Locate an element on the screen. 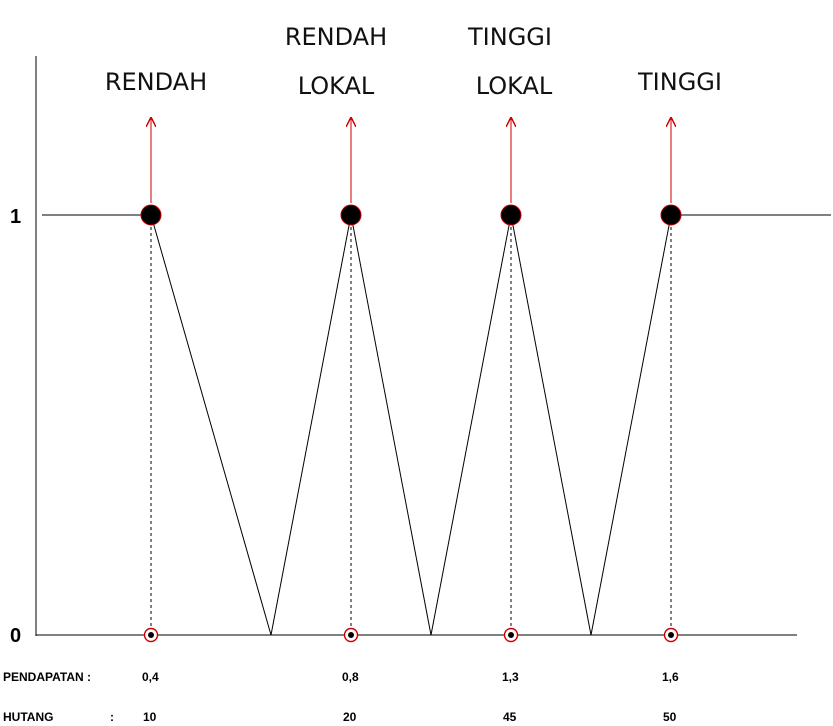 The width and height of the screenshot is (833, 726). y-tick-1: 1 is located at coordinates (15, 217).